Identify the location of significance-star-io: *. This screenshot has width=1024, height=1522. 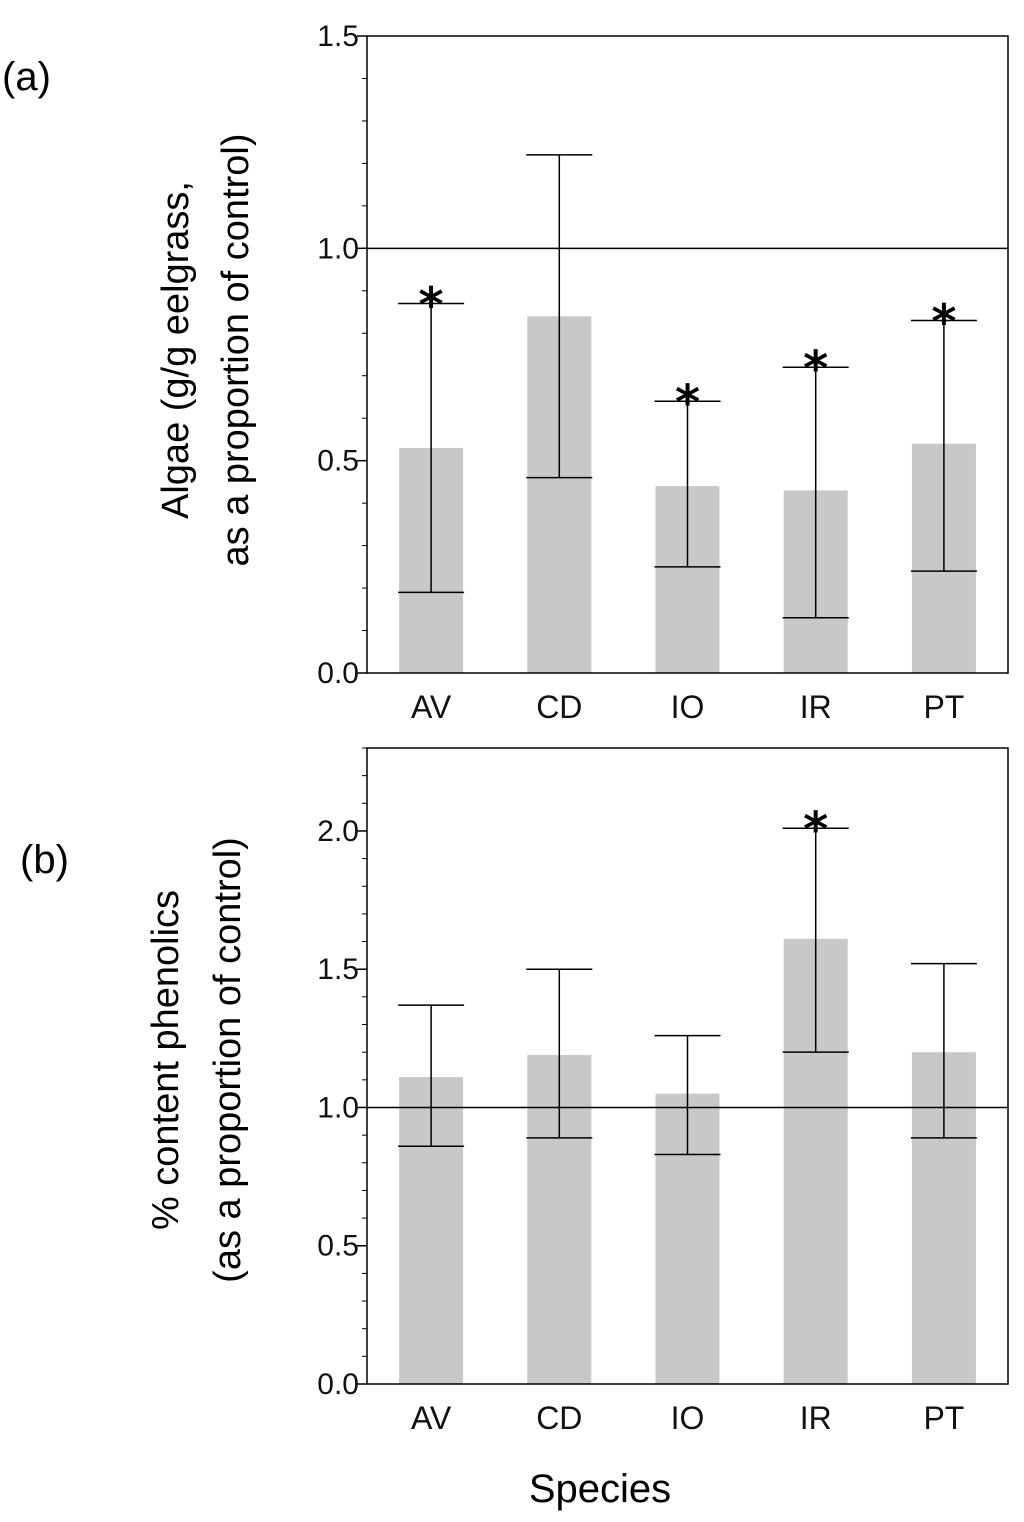
(687, 403).